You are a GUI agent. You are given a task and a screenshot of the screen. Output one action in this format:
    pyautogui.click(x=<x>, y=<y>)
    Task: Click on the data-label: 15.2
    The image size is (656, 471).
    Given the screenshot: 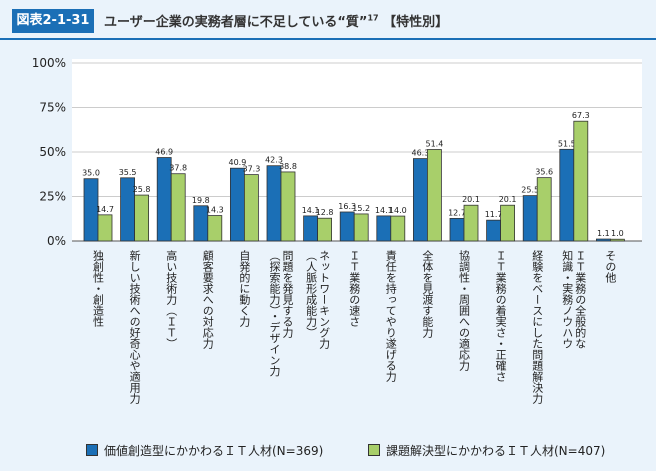 What is the action you would take?
    pyautogui.click(x=361, y=208)
    